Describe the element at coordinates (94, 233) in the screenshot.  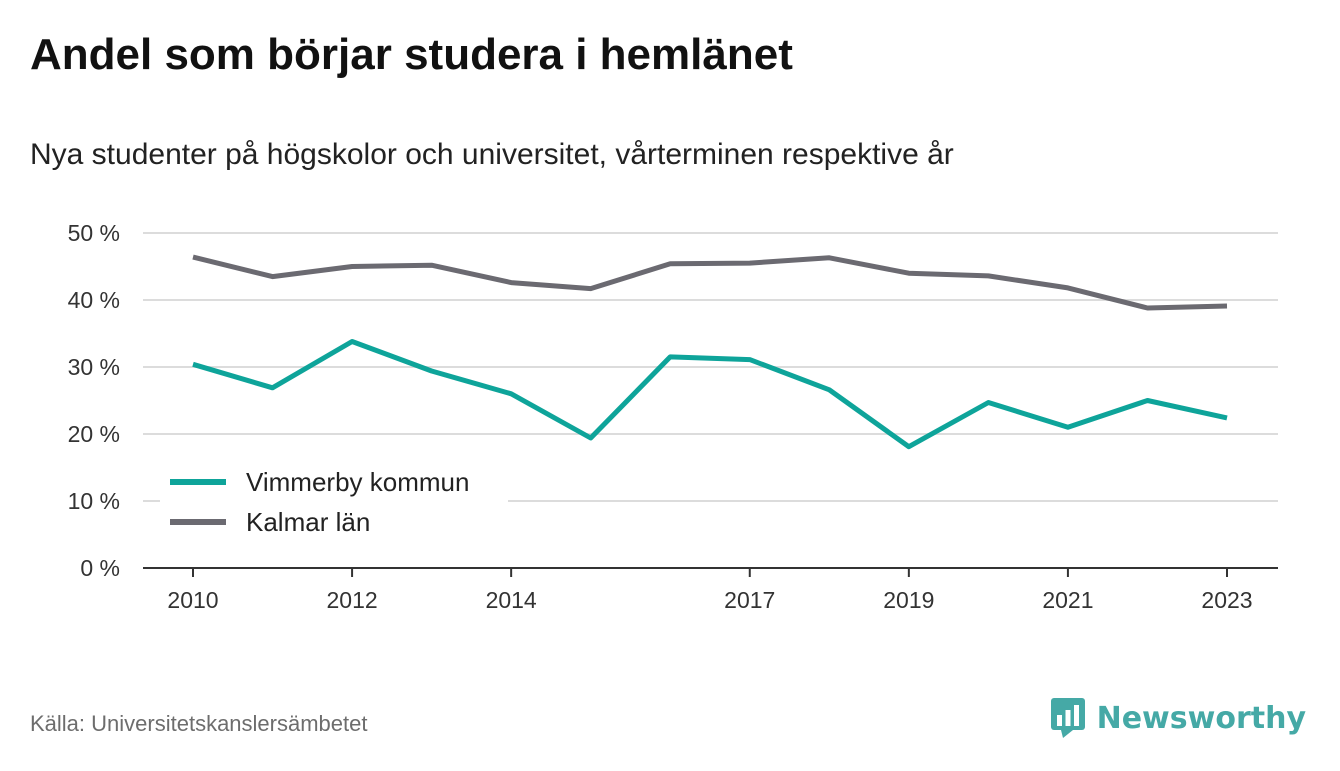
I see `y-tick-label: 50 %` at that location.